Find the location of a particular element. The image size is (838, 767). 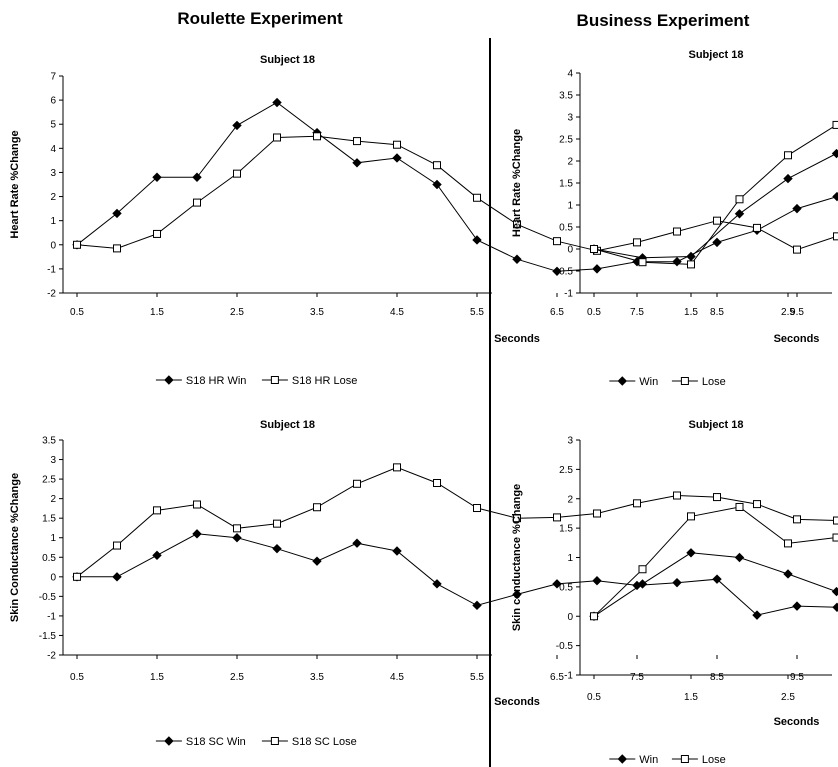

y-tick-label: -1.5 is located at coordinates (48, 636).